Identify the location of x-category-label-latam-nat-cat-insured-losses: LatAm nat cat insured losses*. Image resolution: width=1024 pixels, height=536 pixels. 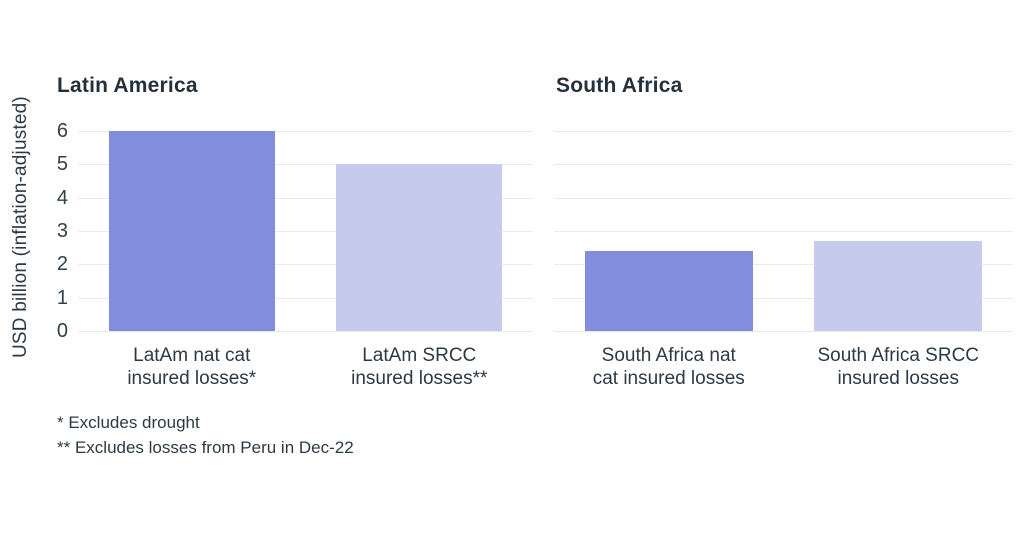
(192, 367).